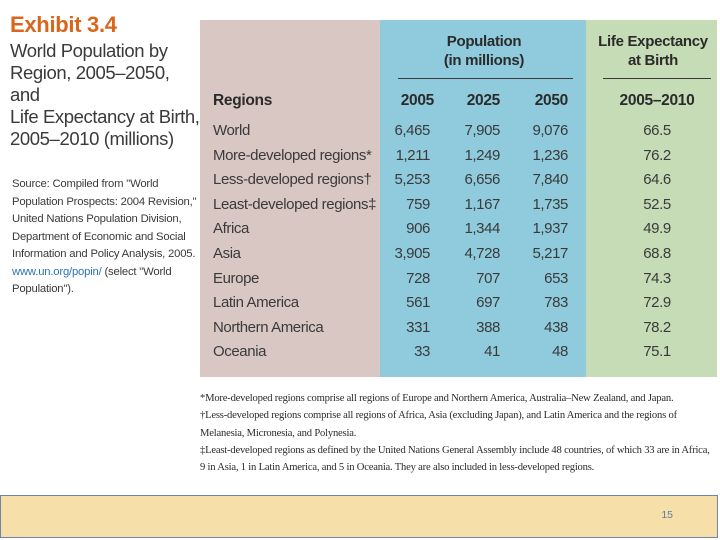 Image resolution: width=720 pixels, height=540 pixels. What do you see at coordinates (105, 116) in the screenshot?
I see `exhibit-title-line: Life Expectancy at Birth,` at bounding box center [105, 116].